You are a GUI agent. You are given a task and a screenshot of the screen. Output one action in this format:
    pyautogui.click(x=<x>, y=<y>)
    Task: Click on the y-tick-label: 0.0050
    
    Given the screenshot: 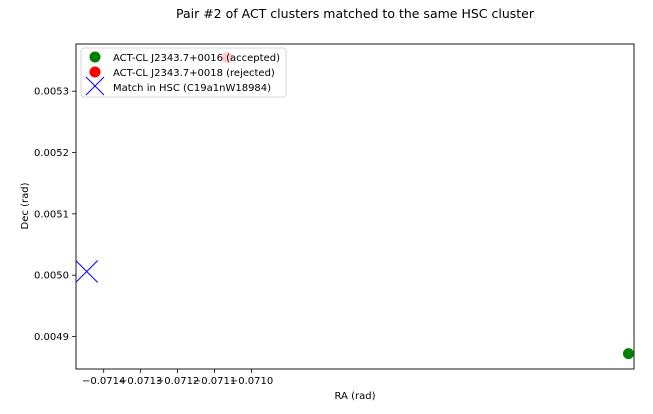 What is the action you would take?
    pyautogui.click(x=51, y=276)
    